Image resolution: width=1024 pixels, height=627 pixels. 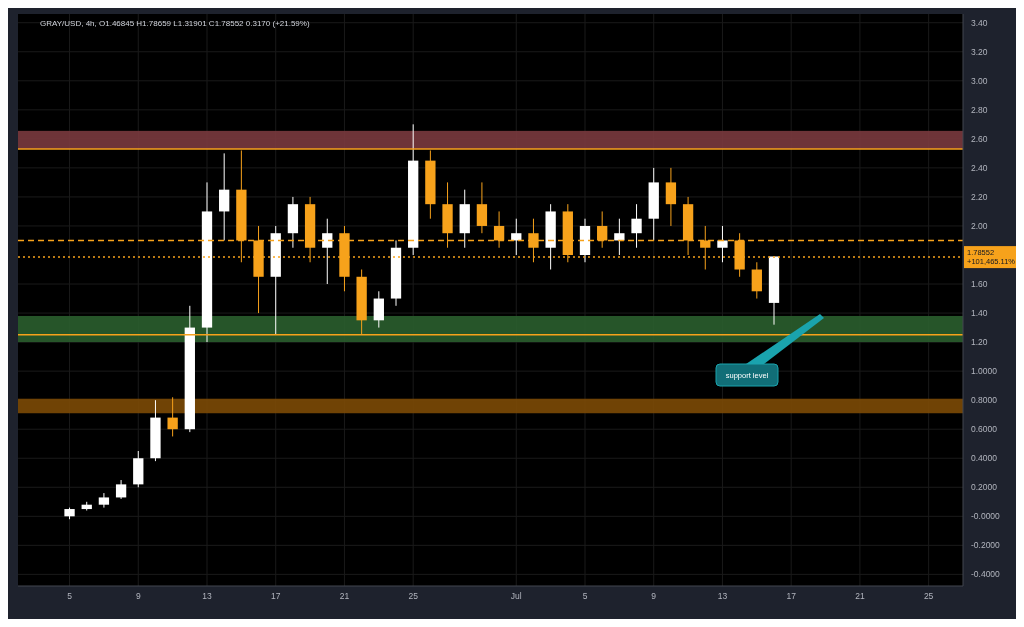 What do you see at coordinates (979, 80) in the screenshot?
I see `y-tick-label: 3.00` at bounding box center [979, 80].